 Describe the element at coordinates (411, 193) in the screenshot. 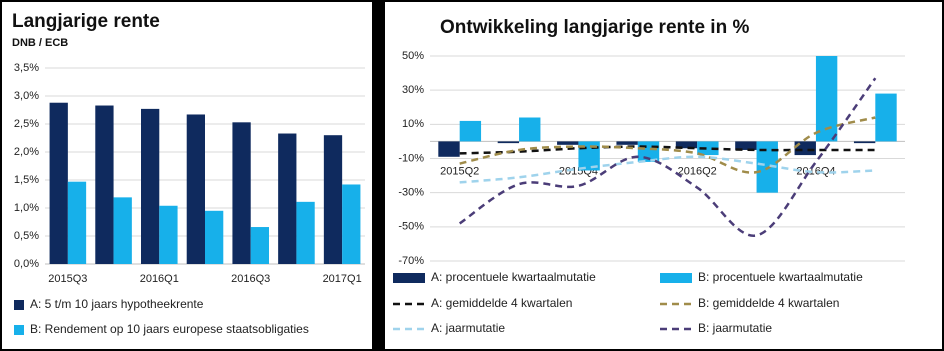

I see `y-tick-label: -30%` at that location.